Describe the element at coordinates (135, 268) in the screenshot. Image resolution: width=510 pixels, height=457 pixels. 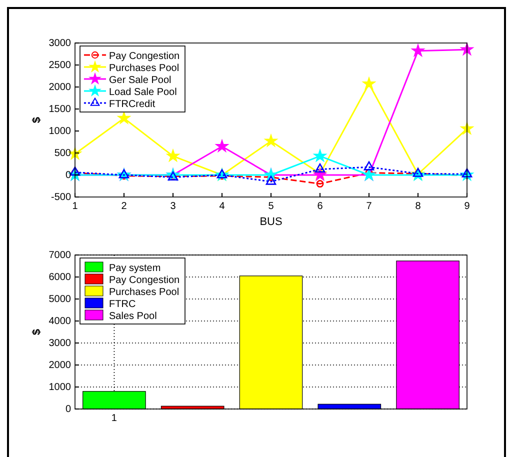
I see `legend-label: Pay system` at that location.